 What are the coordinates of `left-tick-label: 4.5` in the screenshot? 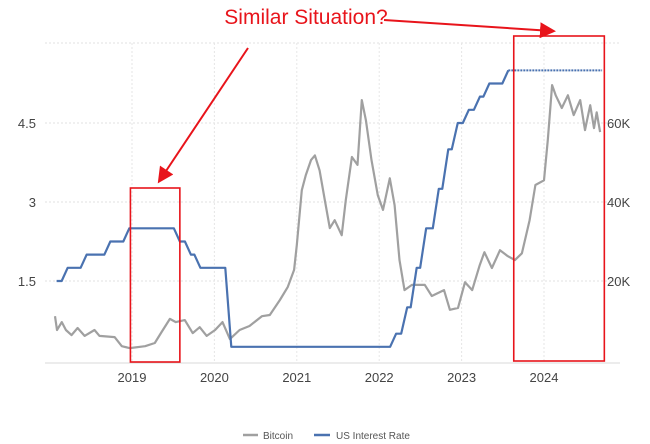 It's located at (27, 123).